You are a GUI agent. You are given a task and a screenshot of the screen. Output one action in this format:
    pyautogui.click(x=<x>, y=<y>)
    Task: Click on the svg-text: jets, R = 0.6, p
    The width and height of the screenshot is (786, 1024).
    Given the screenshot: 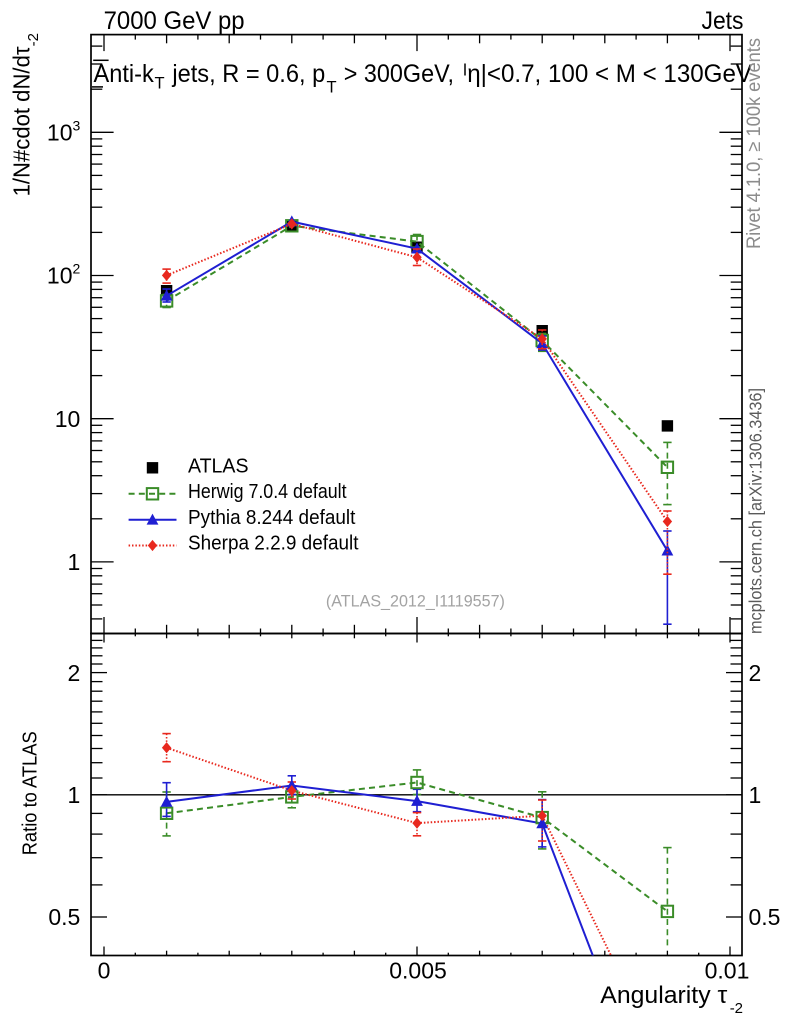 What is the action you would take?
    pyautogui.click(x=248, y=74)
    